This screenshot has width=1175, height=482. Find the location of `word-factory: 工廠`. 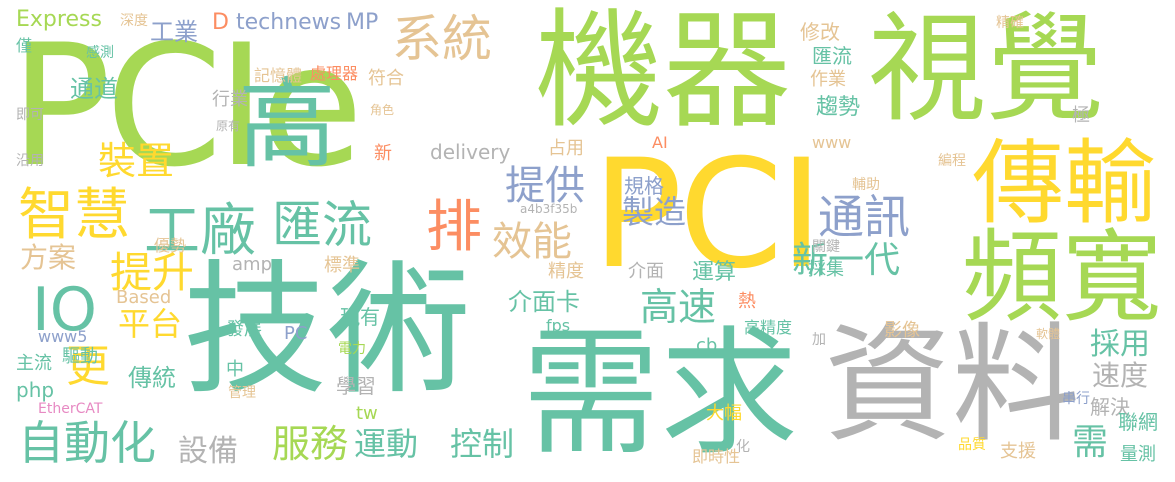

word-factory: 工廠 is located at coordinates (200, 231).